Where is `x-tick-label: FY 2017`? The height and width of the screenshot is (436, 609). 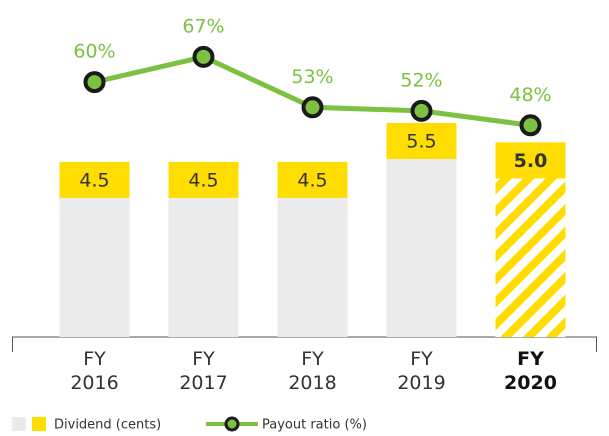 x-tick-label: FY 2017 is located at coordinates (203, 371).